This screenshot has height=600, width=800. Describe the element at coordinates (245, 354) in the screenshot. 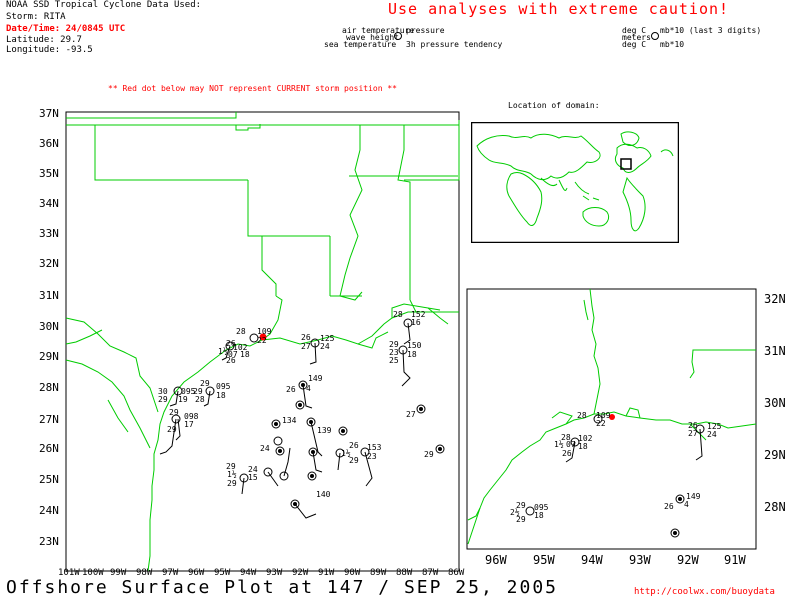

I see `main-station-5-b: 18` at that location.